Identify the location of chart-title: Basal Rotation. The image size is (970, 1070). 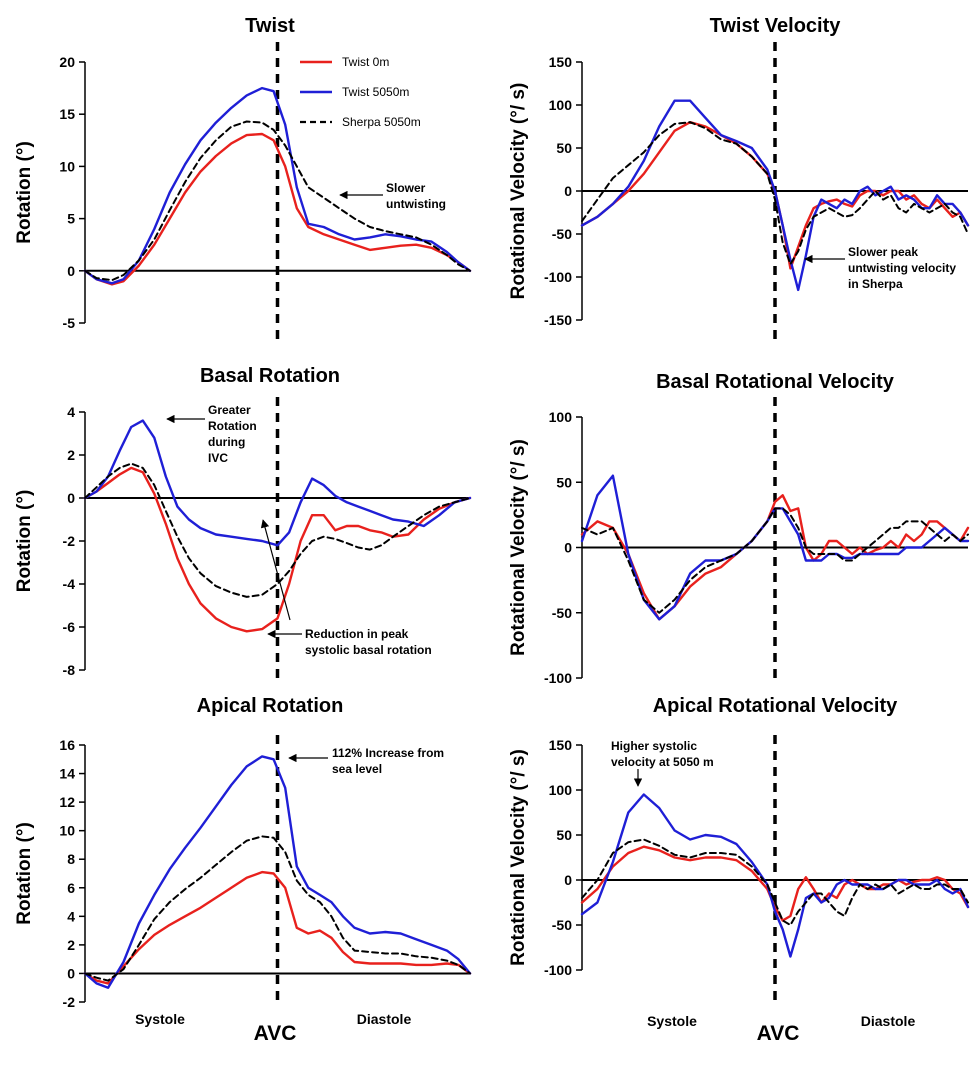
(270, 376).